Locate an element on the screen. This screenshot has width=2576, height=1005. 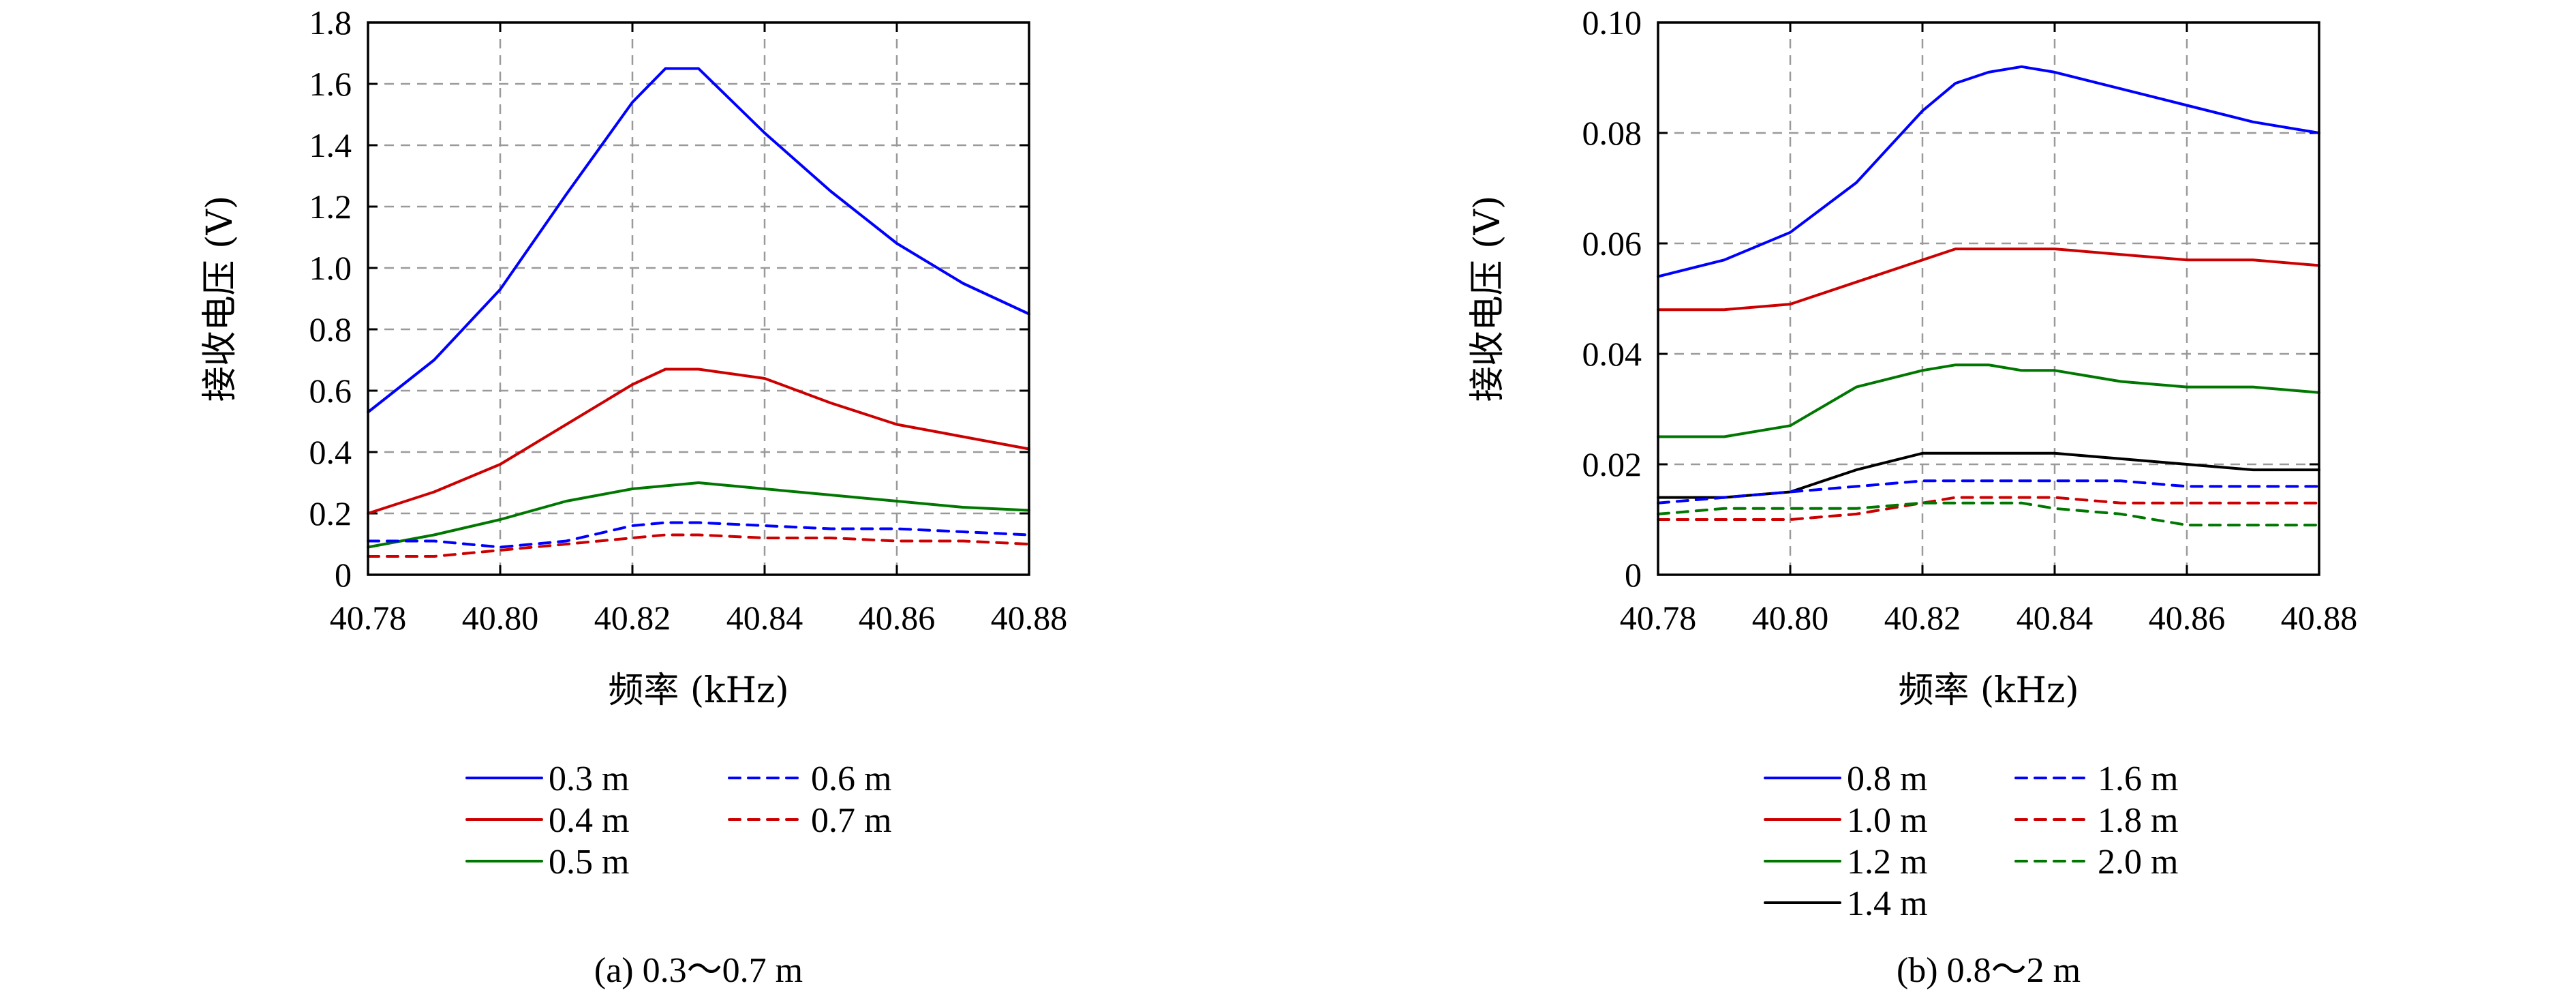
y-tick-label: 0.2 is located at coordinates (330, 513).